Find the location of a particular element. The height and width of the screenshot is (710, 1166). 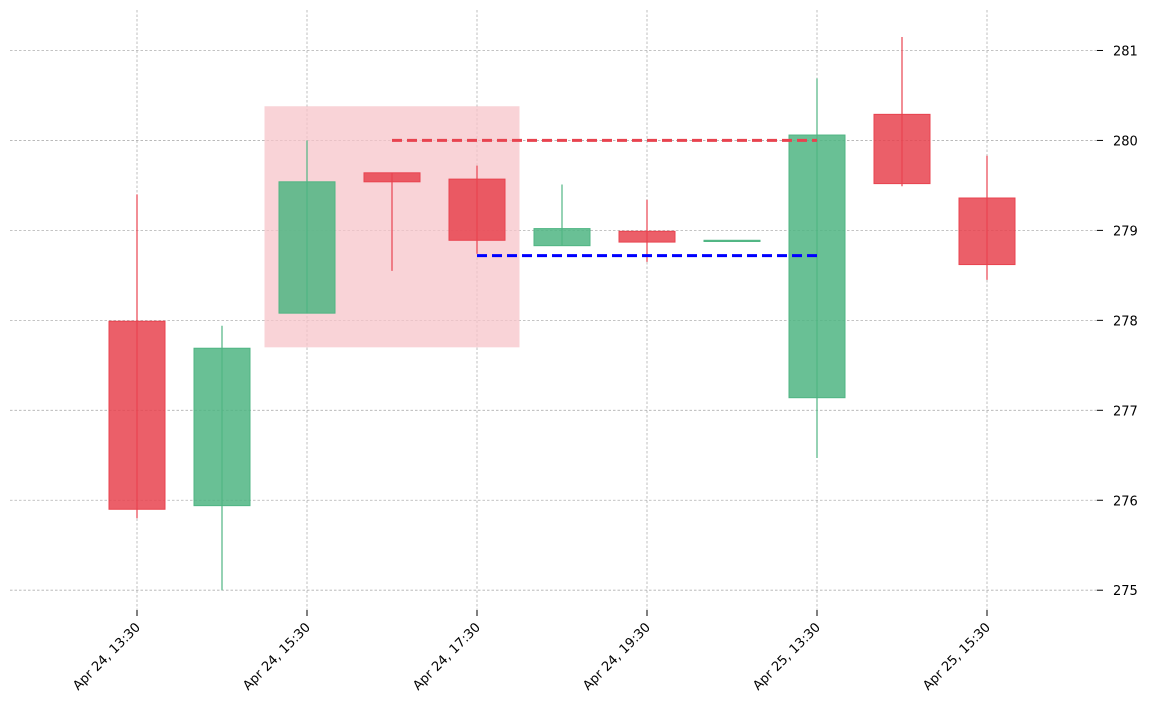

x-tick-label: Apr 25, 15:30 is located at coordinates (956, 656).